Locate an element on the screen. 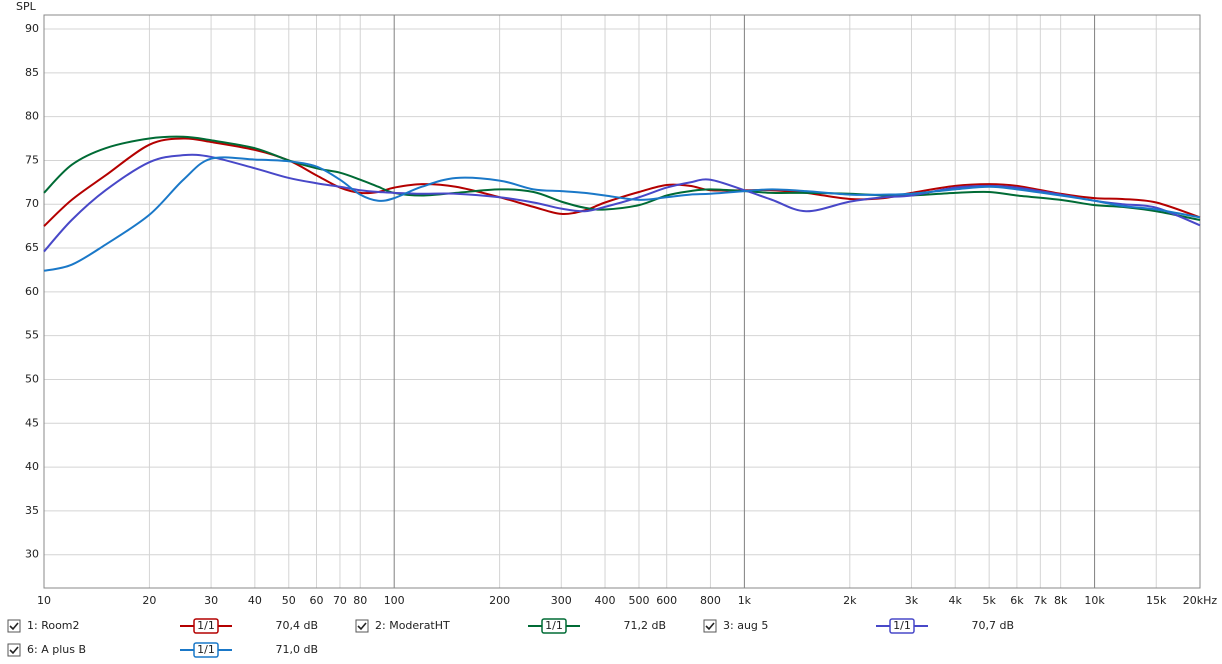  x-tick-label: 800 is located at coordinates (710, 600).